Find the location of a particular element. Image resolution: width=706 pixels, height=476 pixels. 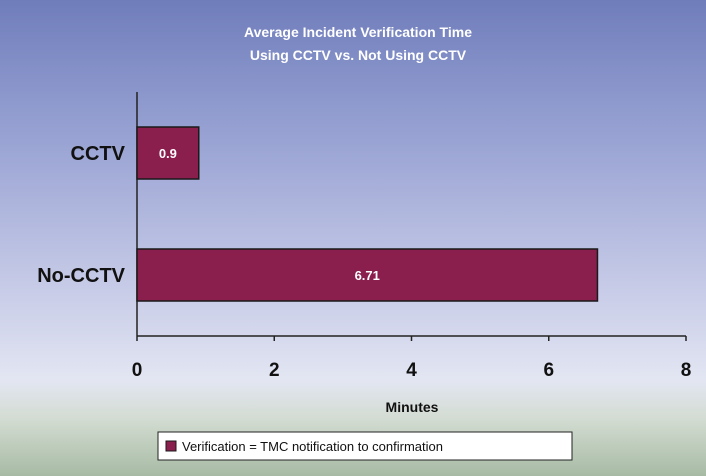

x-tick-label-0: 0 is located at coordinates (137, 370).